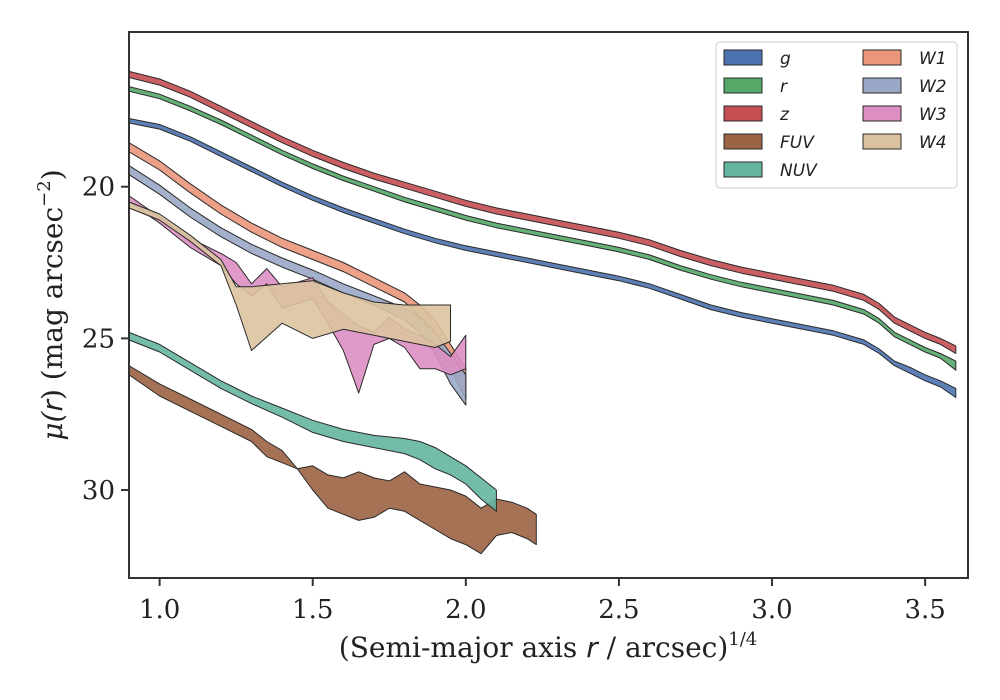 Image resolution: width=1000 pixels, height=700 pixels. What do you see at coordinates (797, 143) in the screenshot?
I see `legend-label-fuv: FUV` at bounding box center [797, 143].